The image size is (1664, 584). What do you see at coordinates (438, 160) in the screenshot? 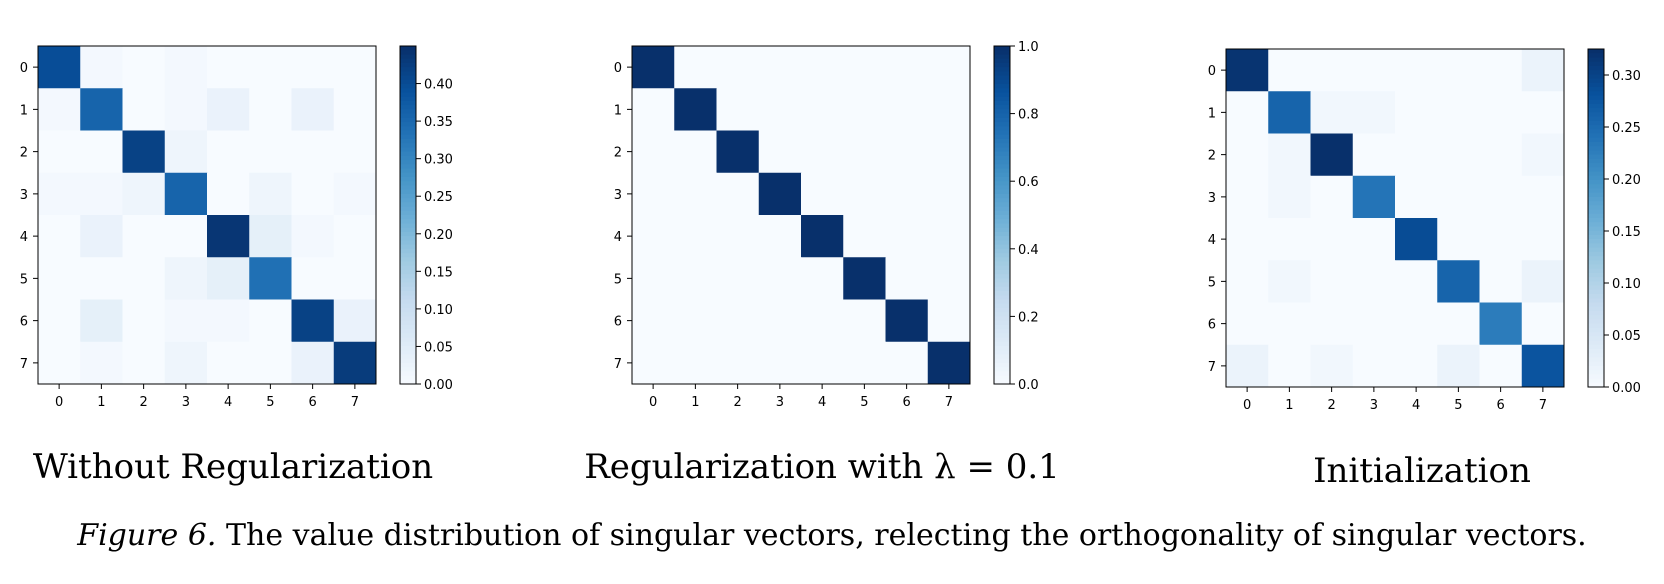
I see `colorbar-tick-label: 0.30` at bounding box center [438, 160].